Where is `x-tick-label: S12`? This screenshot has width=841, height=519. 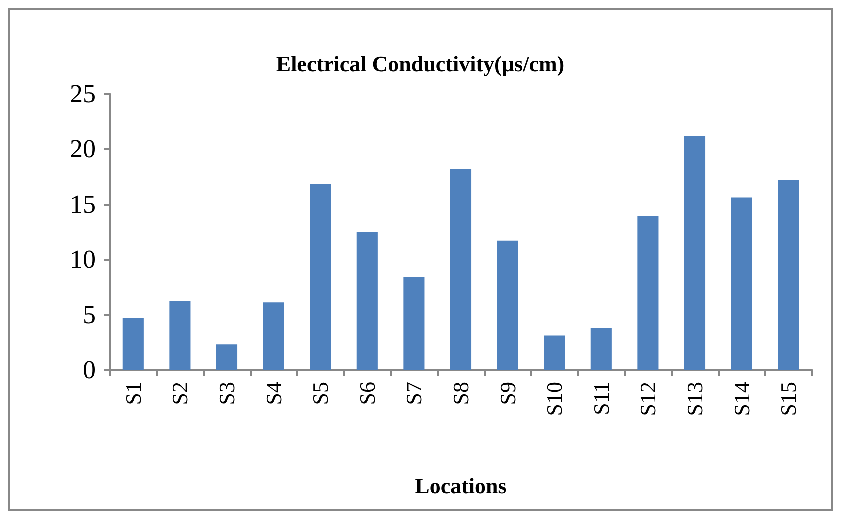 x-tick-label: S12 is located at coordinates (648, 399).